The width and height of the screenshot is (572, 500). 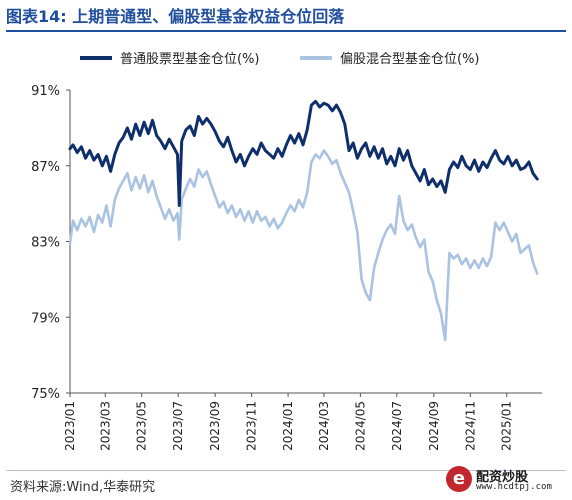 What do you see at coordinates (507, 426) in the screenshot?
I see `x-tick-label: 2025/01` at bounding box center [507, 426].